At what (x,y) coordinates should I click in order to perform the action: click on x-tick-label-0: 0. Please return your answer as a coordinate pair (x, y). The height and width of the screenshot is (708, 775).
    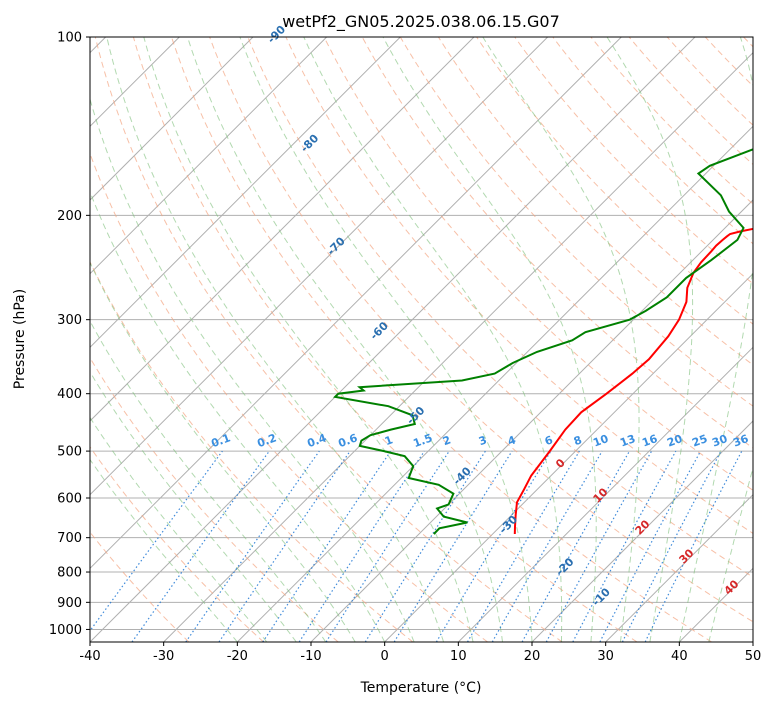
    Looking at the image, I should click on (385, 656).